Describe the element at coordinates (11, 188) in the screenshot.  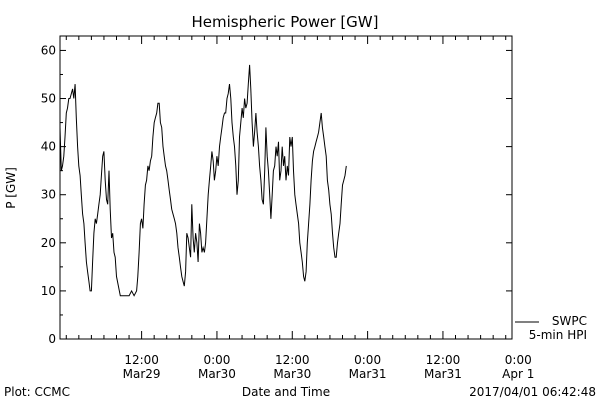
I see `y-axis-label: P [GW]` at that location.